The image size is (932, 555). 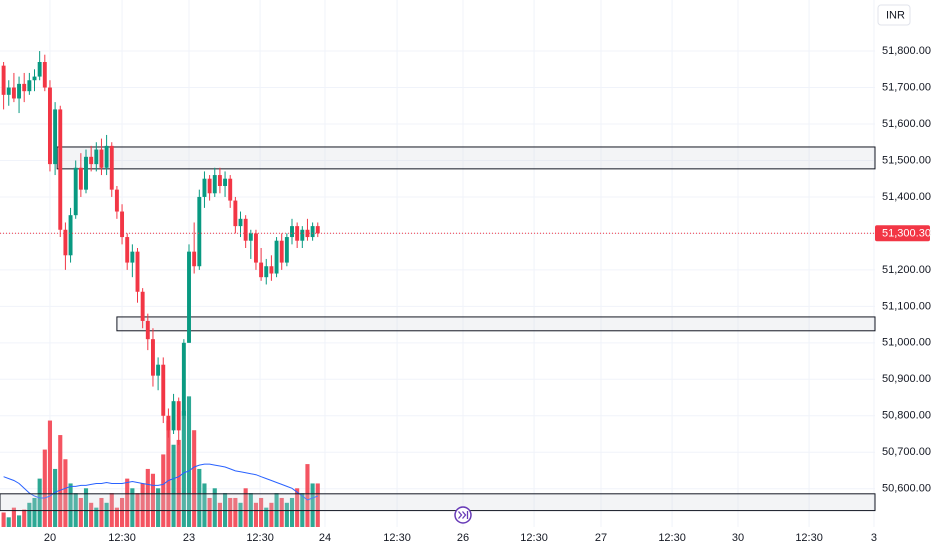 What do you see at coordinates (325, 538) in the screenshot?
I see `x-tick-label: 24` at bounding box center [325, 538].